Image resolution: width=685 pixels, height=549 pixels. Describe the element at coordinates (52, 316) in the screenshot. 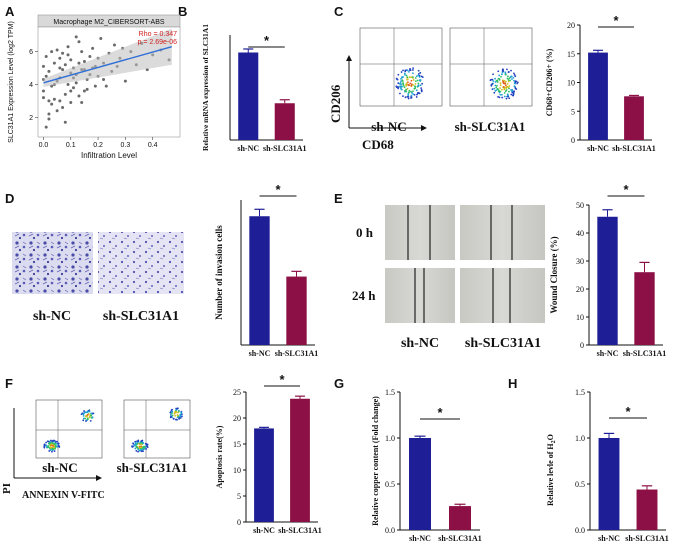

I see `invasion-label-sh-nc: sh-NC` at that location.